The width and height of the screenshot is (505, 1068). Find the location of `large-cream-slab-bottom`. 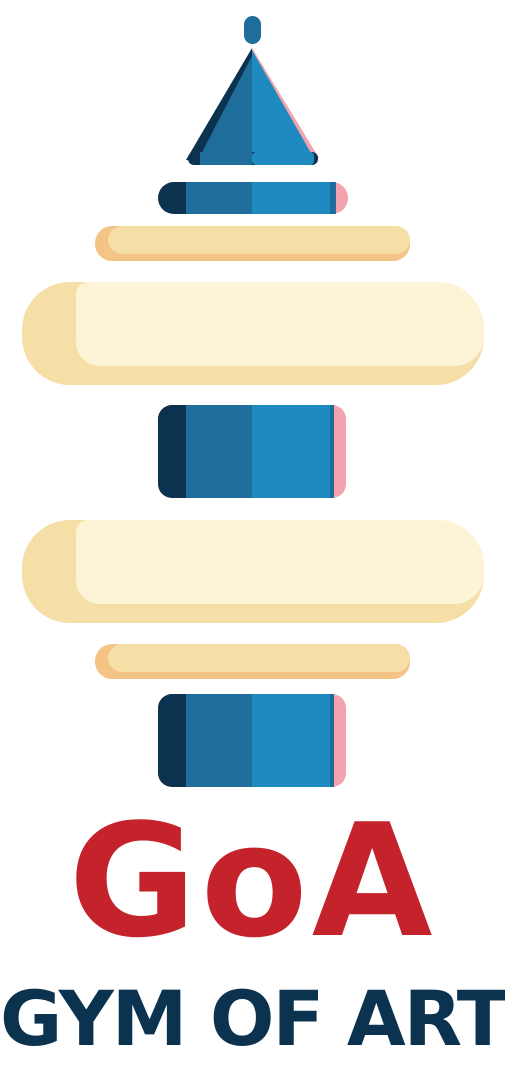

large-cream-slab-bottom is located at coordinates (253, 571).